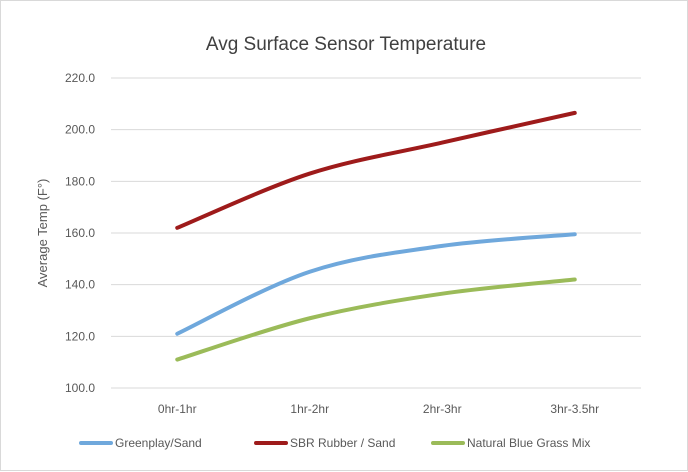 This screenshot has width=688, height=472. Describe the element at coordinates (80, 78) in the screenshot. I see `y-tick-label: 220.0` at that location.